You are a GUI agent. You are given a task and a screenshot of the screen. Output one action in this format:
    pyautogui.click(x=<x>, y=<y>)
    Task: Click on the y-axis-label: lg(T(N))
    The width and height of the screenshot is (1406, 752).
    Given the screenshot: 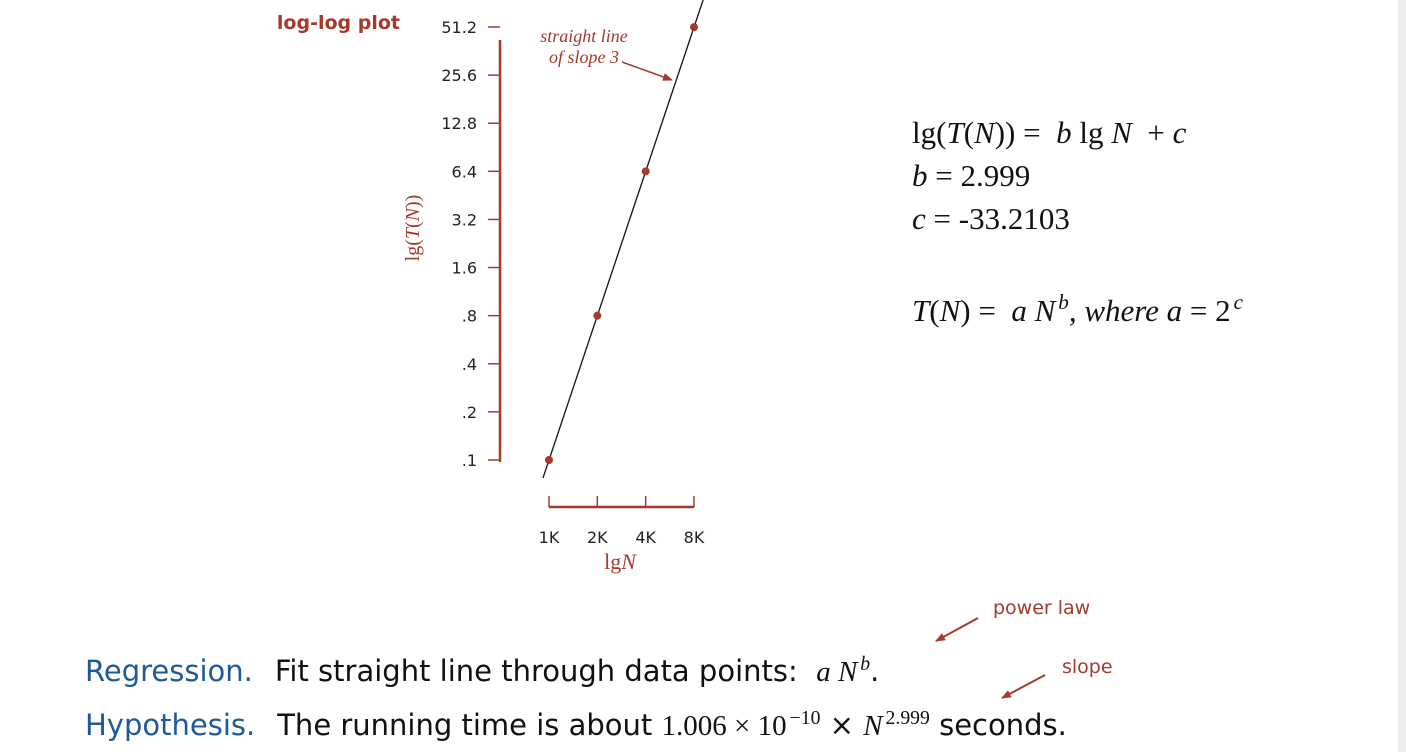 What is the action you would take?
    pyautogui.click(x=413, y=228)
    